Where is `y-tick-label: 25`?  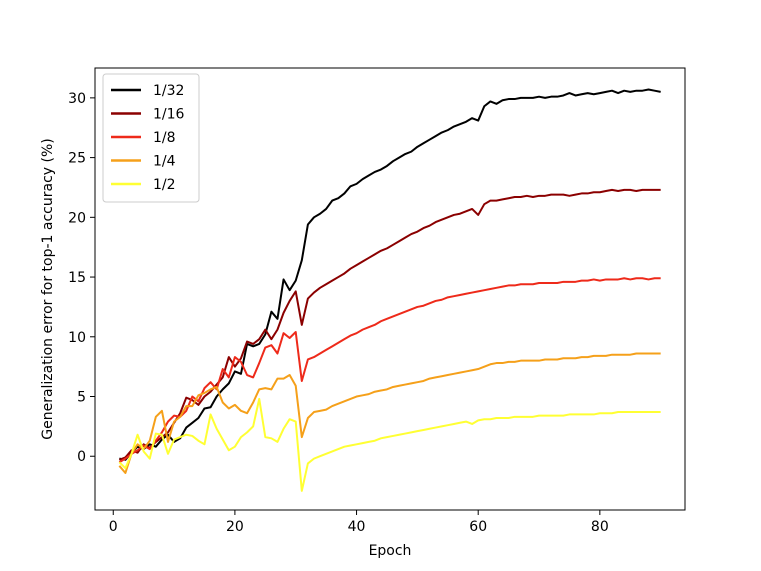 y-tick-label: 25 is located at coordinates (77, 159).